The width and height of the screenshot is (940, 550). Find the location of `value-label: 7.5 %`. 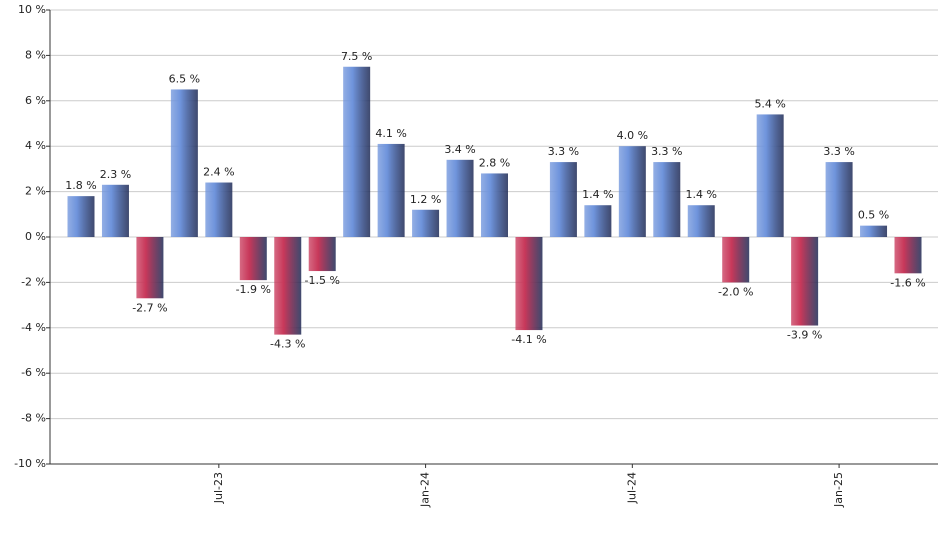

value-label: 7.5 % is located at coordinates (356, 56).